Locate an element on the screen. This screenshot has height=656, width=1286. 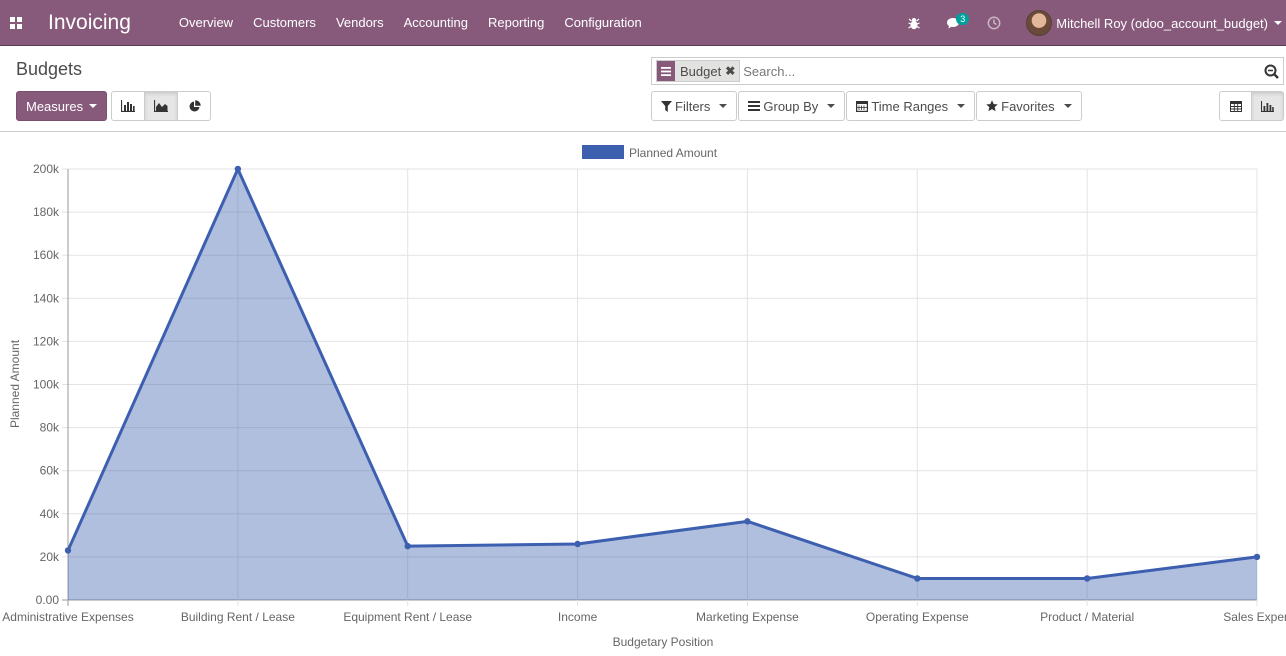
favorites-label: Favorites is located at coordinates (1028, 106).